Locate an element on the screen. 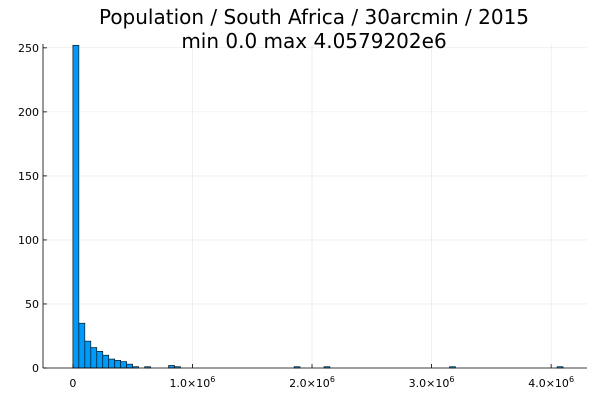 The height and width of the screenshot is (400, 600). y-tick-label: 50 is located at coordinates (32, 304).